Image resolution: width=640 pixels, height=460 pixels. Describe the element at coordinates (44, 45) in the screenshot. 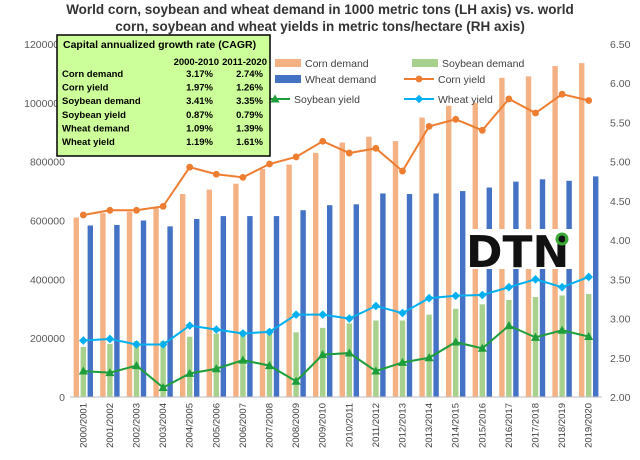

I see `left-y-tick-label: 1200000` at that location.